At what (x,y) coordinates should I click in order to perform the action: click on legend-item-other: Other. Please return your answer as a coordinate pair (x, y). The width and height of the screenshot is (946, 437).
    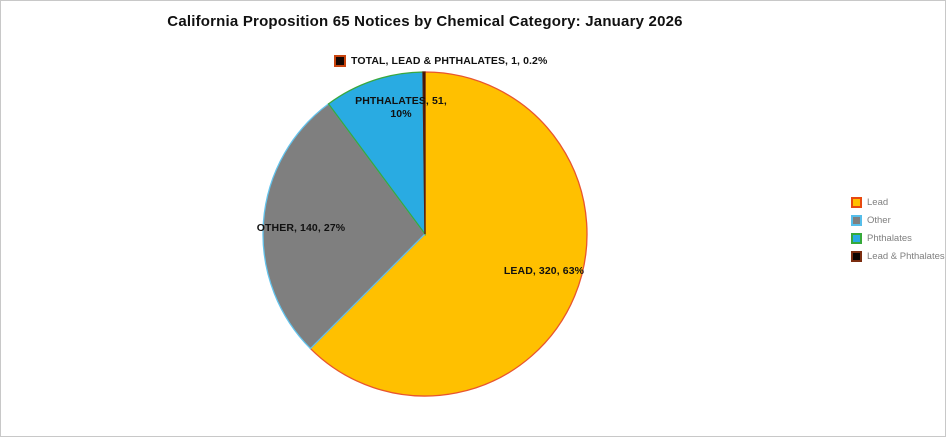
    Looking at the image, I should click on (898, 220).